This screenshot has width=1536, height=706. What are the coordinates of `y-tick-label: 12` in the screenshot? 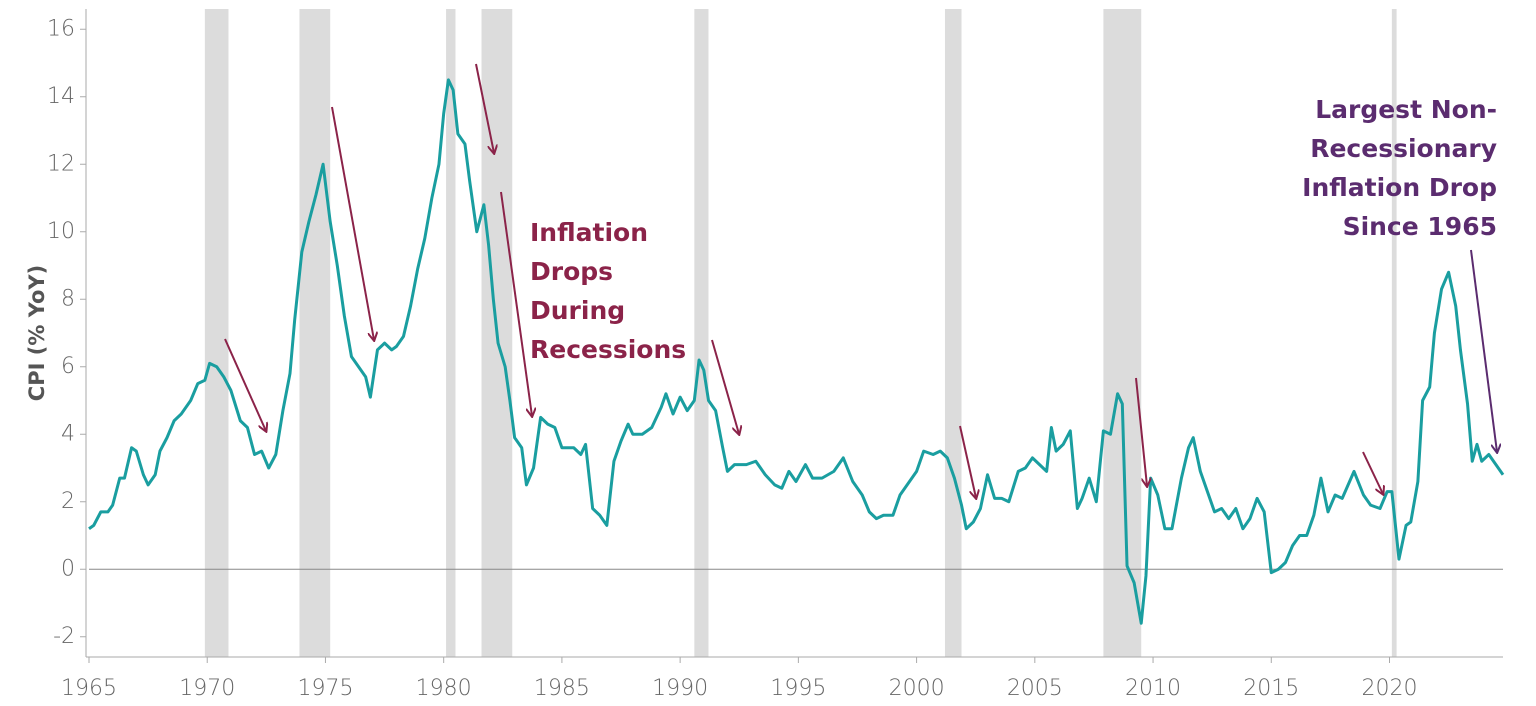 It's located at (61, 163).